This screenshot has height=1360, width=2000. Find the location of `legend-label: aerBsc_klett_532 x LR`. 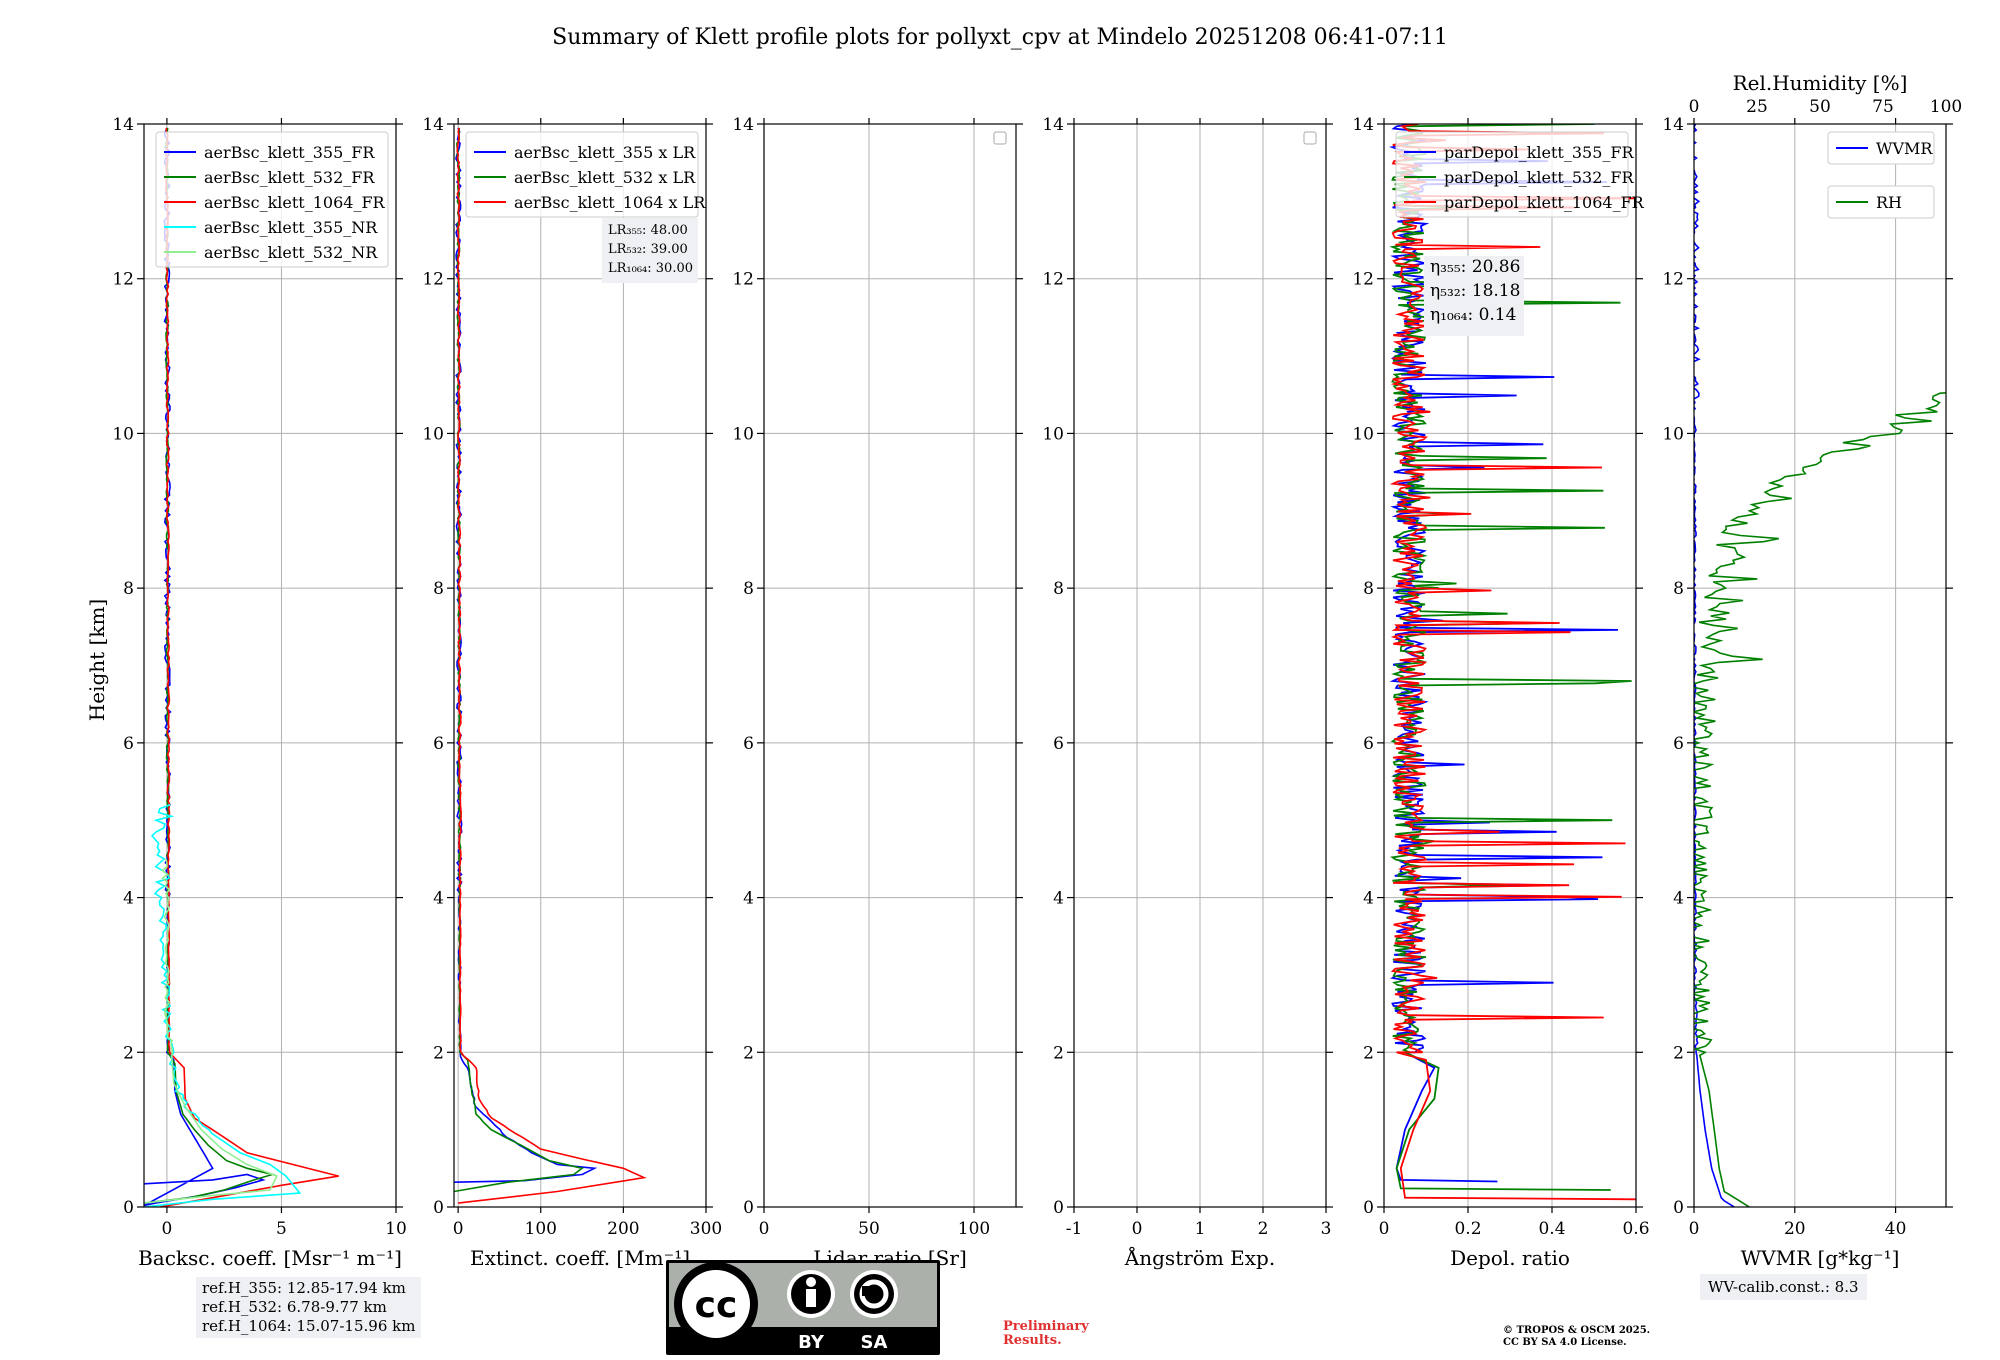

legend-label: aerBsc_klett_532 x LR is located at coordinates (605, 177).